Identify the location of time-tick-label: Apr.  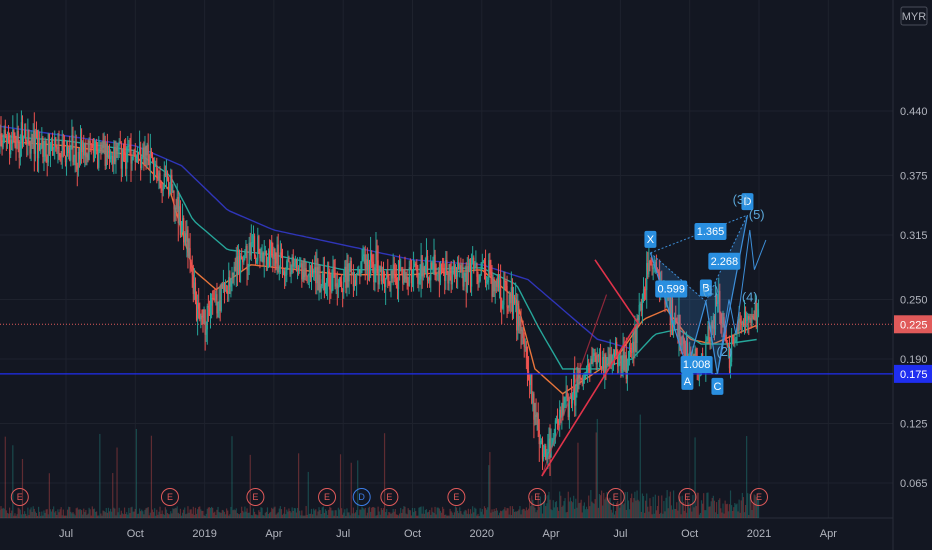
(828, 534).